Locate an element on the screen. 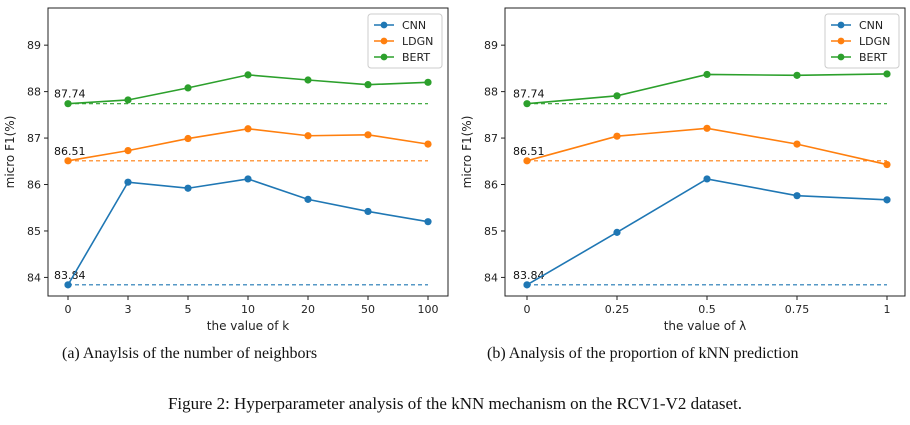 The image size is (910, 425). chart-b-xtick-label: 0.5 is located at coordinates (707, 309).